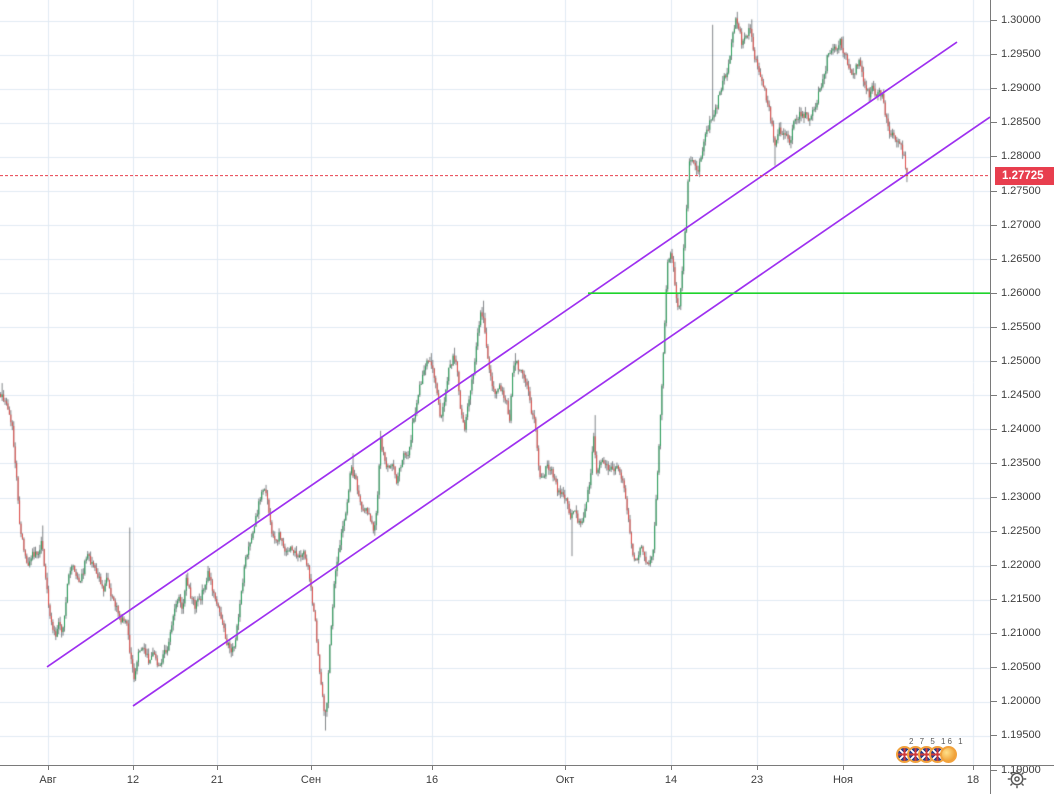  What do you see at coordinates (1021, 122) in the screenshot?
I see `price-axis-label: 1.28500` at bounding box center [1021, 122].